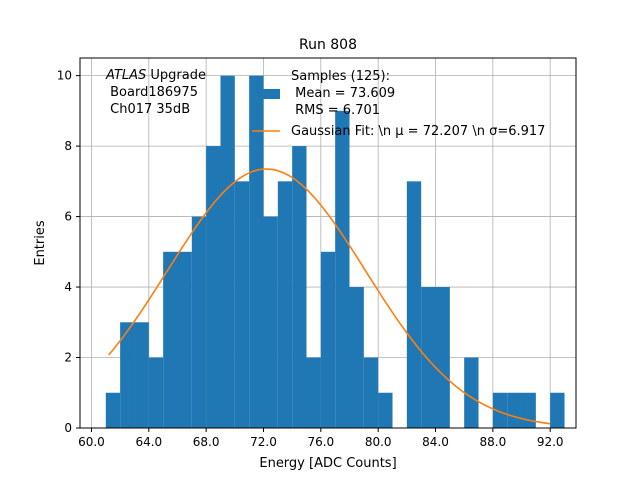  Describe the element at coordinates (335, 110) in the screenshot. I see `legend-hist-line-3: RMS = 6.701` at that location.